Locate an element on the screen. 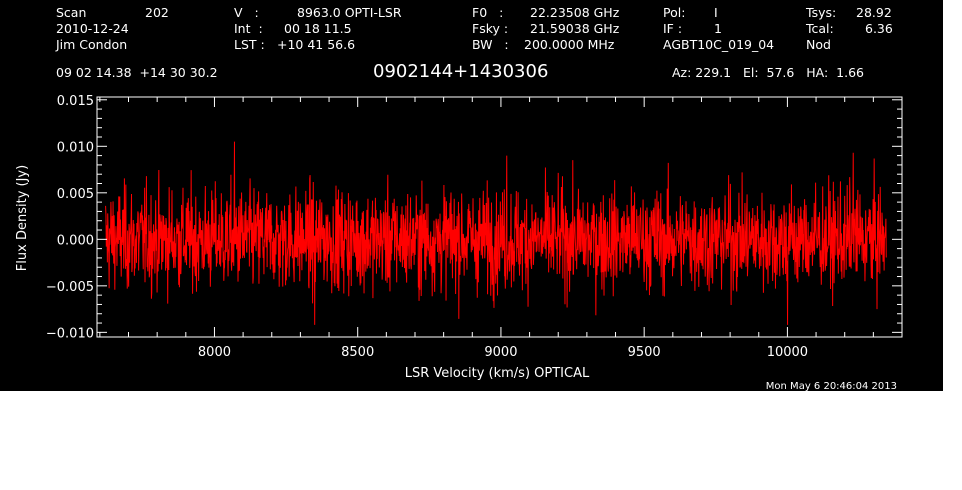  y-tick-label: 0.000 is located at coordinates (75, 240).